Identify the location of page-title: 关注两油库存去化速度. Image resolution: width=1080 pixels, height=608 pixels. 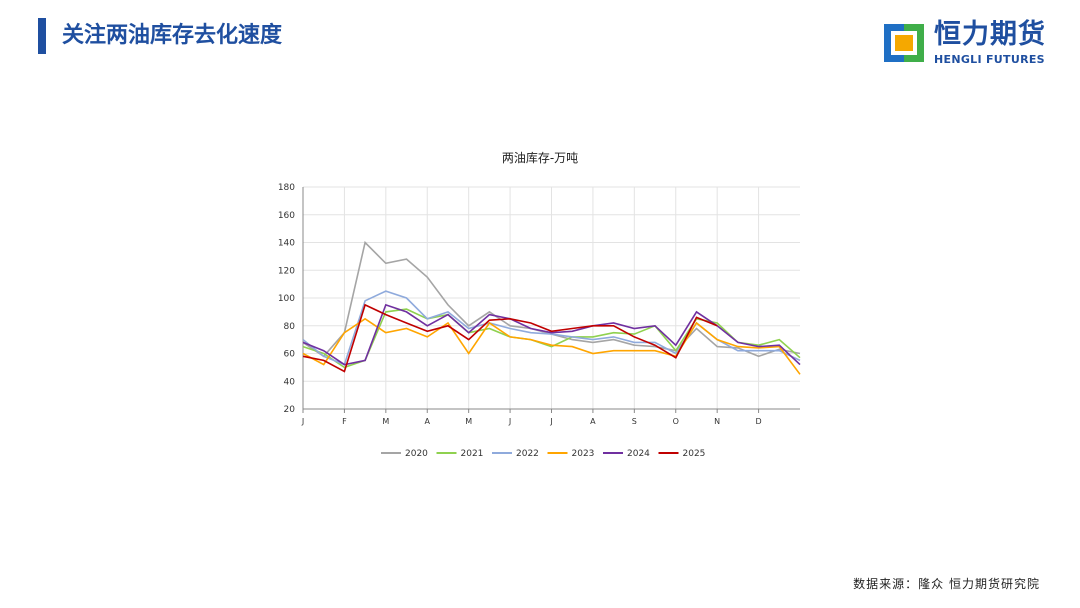
(172, 35).